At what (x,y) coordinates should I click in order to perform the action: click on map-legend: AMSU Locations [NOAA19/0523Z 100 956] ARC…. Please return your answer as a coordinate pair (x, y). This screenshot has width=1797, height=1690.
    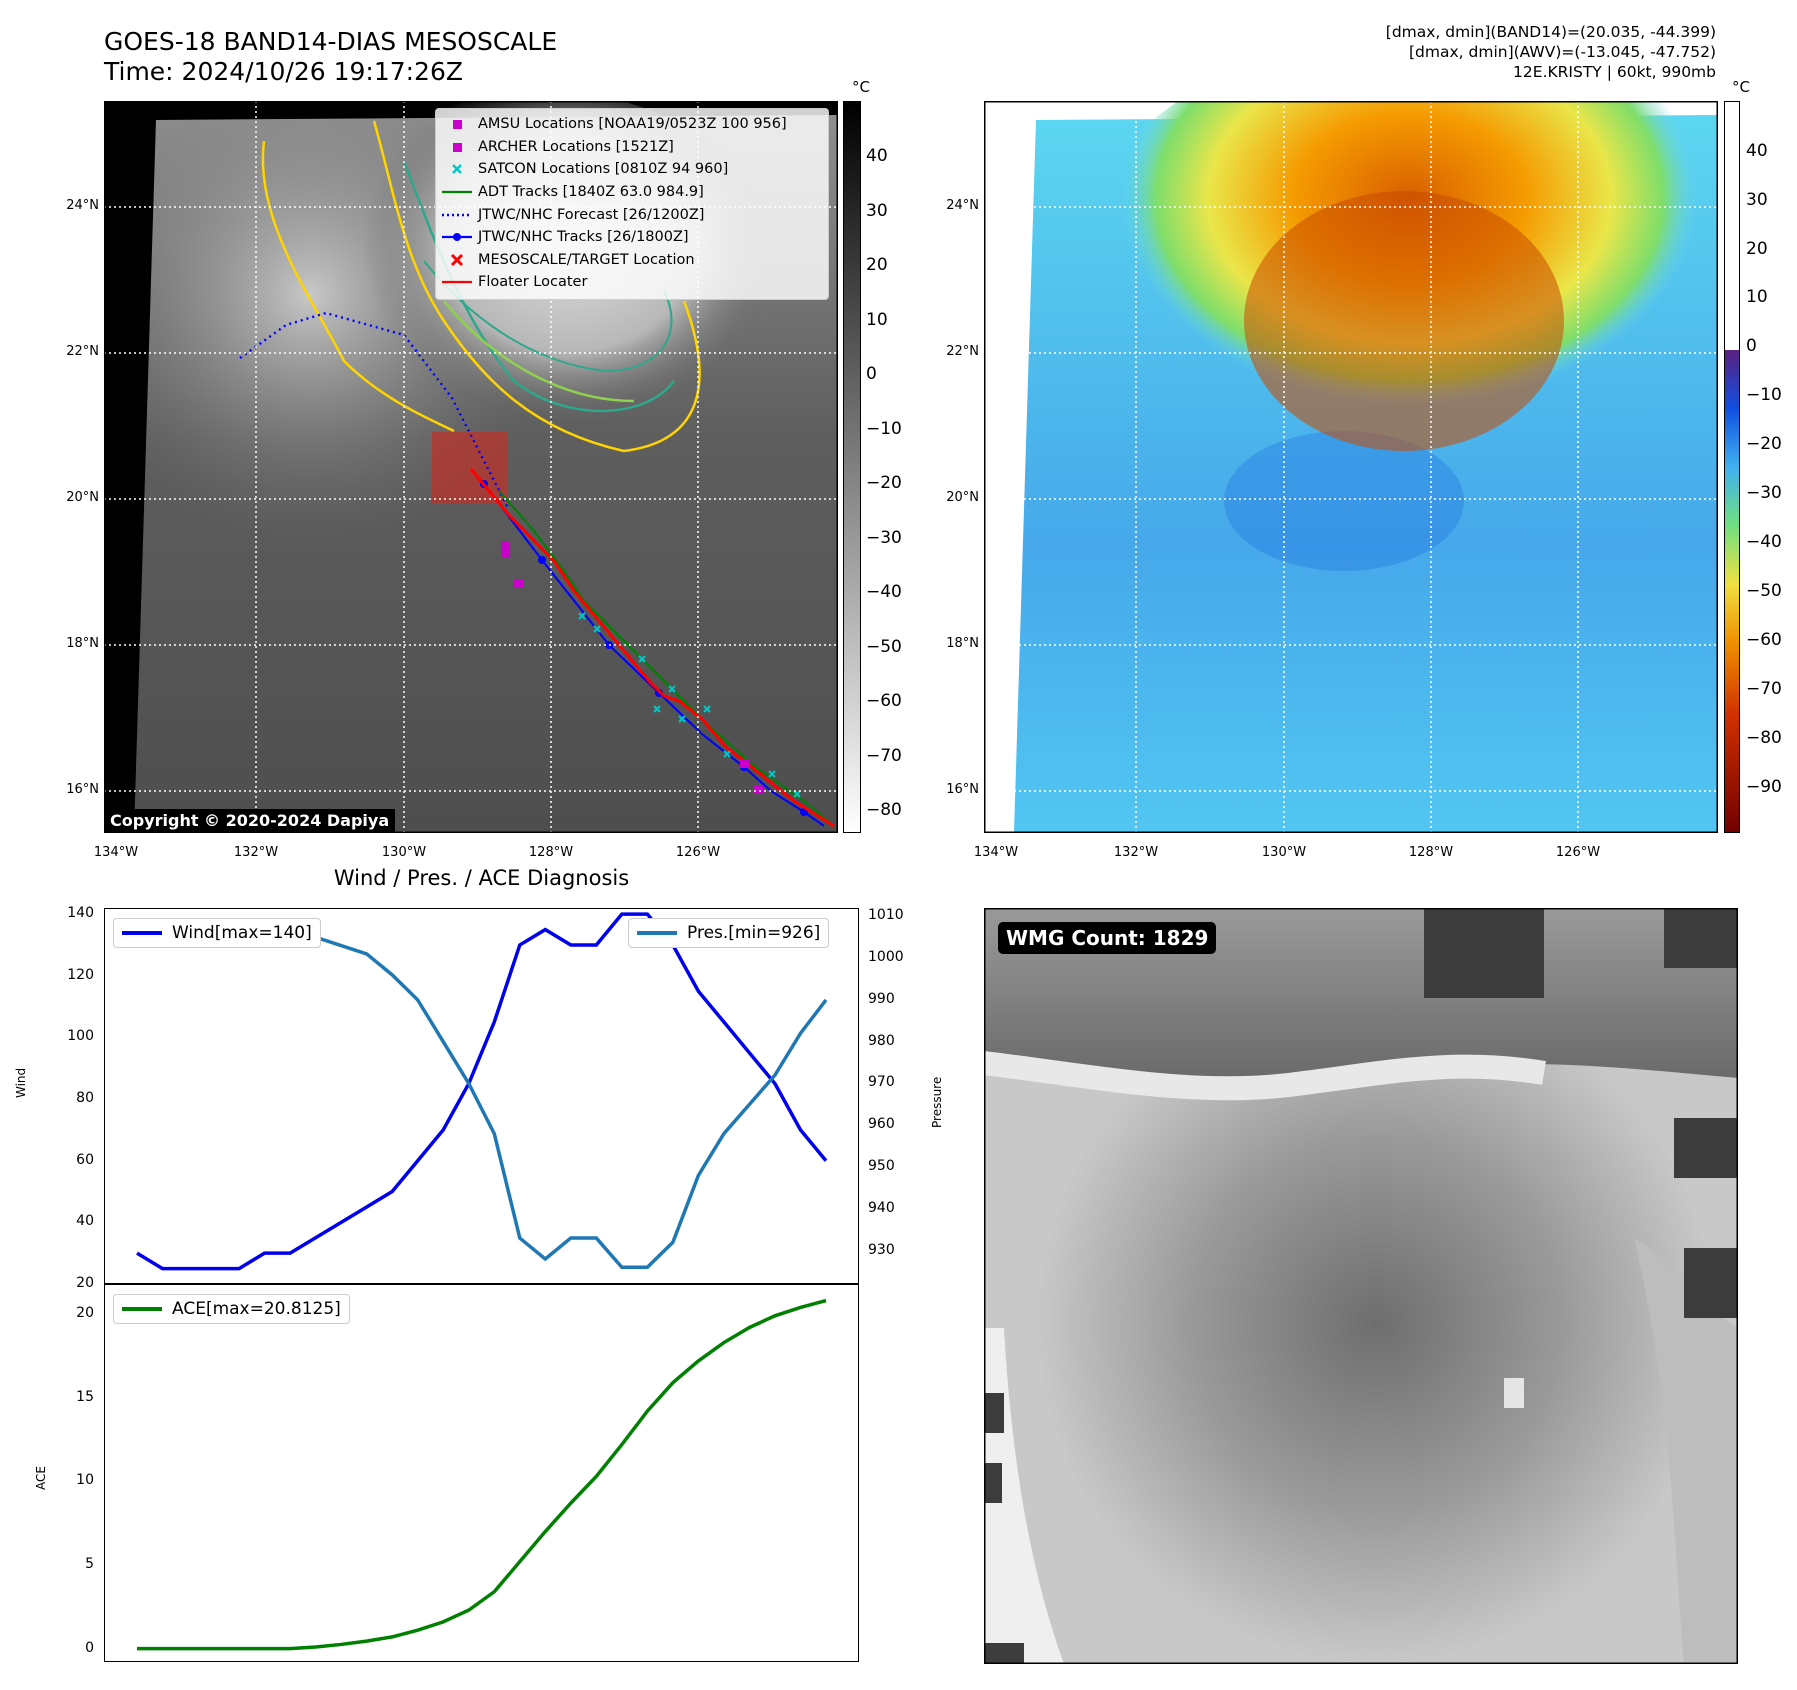
    Looking at the image, I should click on (632, 204).